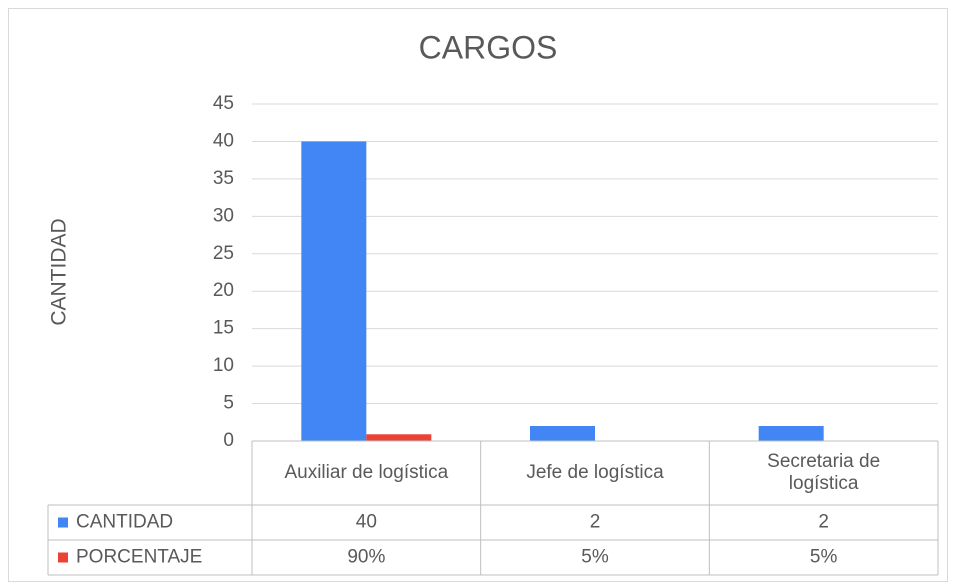 Image resolution: width=956 pixels, height=585 pixels. Describe the element at coordinates (223, 365) in the screenshot. I see `y-tick-label: 10` at that location.